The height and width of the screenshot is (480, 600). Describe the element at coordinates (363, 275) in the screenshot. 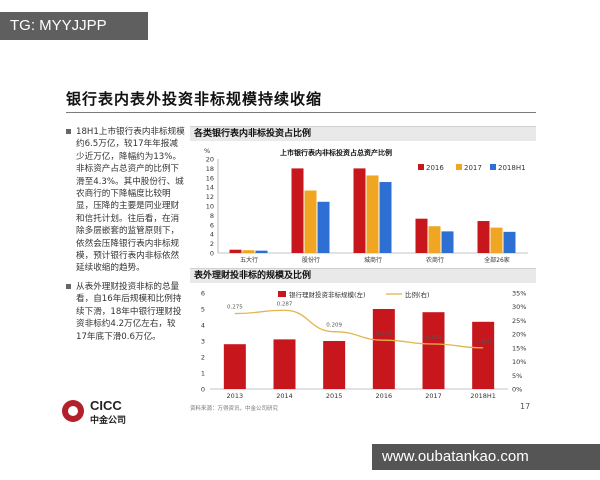

I see `panel2-header: 表外理财投非标的规模及比例` at that location.